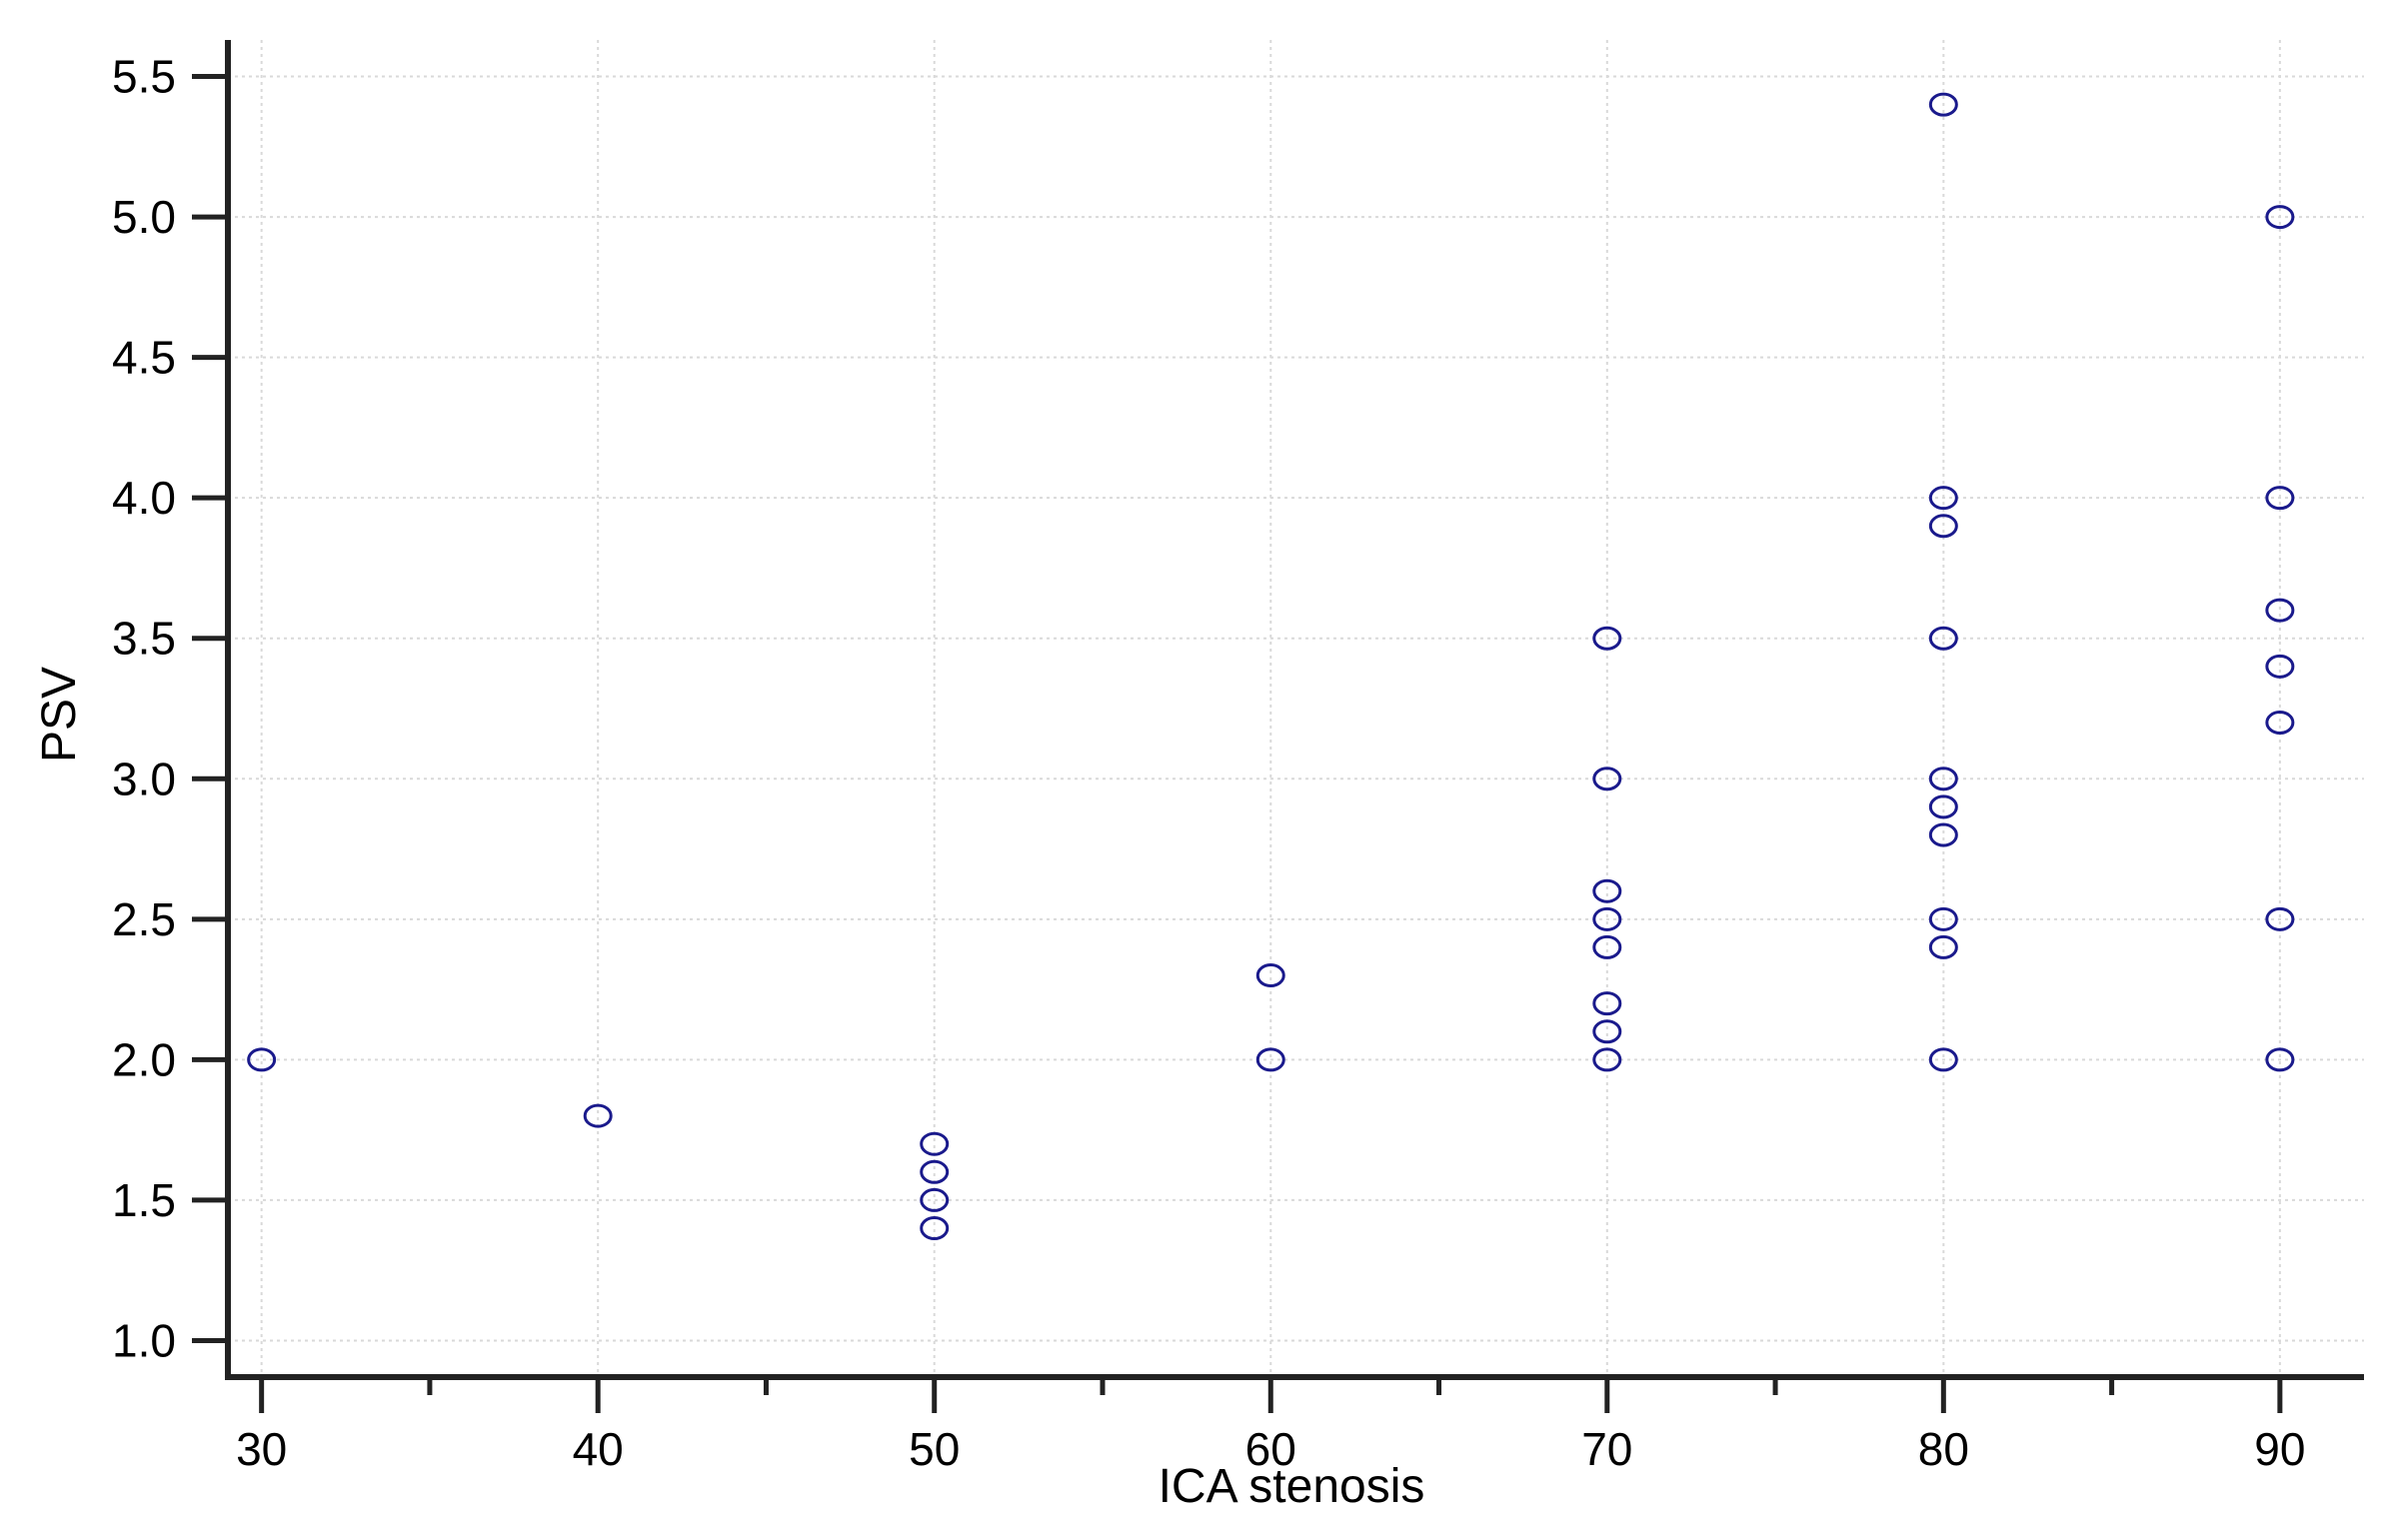  I want to click on y-tick-label: 4.0, so click(144, 498).